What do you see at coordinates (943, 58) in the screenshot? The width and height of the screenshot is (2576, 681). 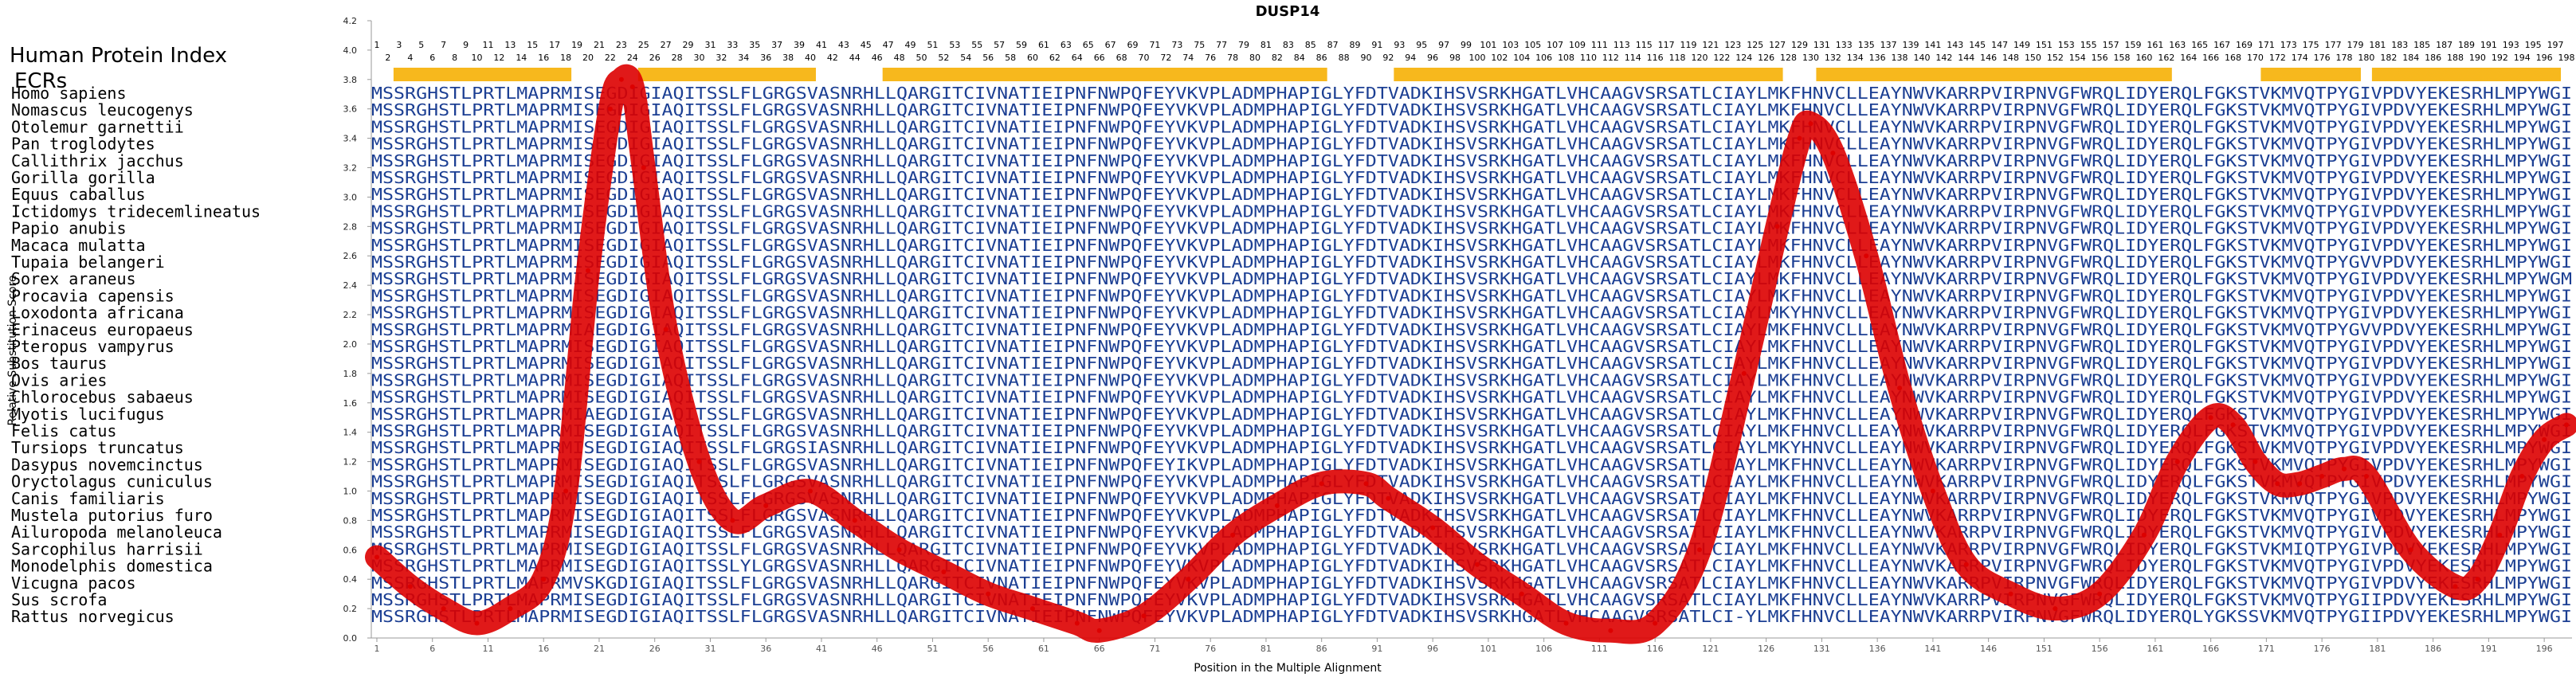 I see `human-index-tick: 52` at bounding box center [943, 58].